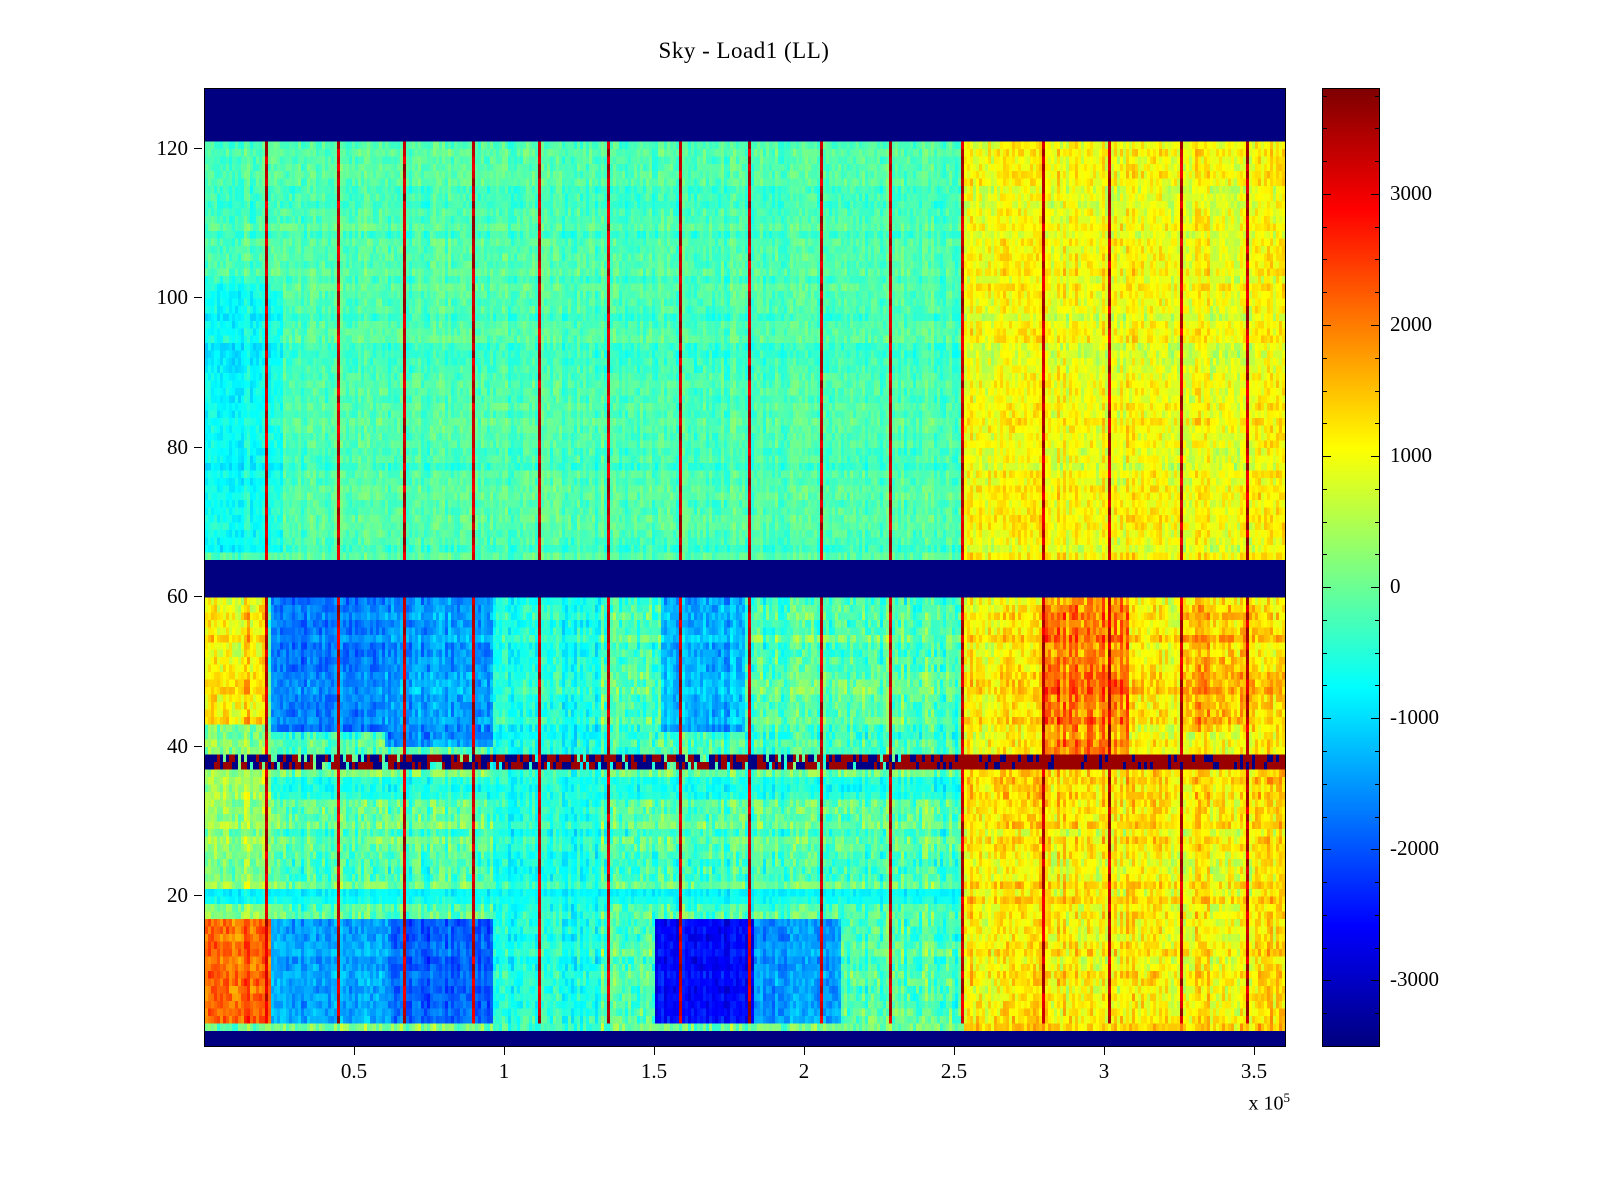  What do you see at coordinates (1266, 1103) in the screenshot?
I see `x-axis-multiplier-base: x 10` at bounding box center [1266, 1103].